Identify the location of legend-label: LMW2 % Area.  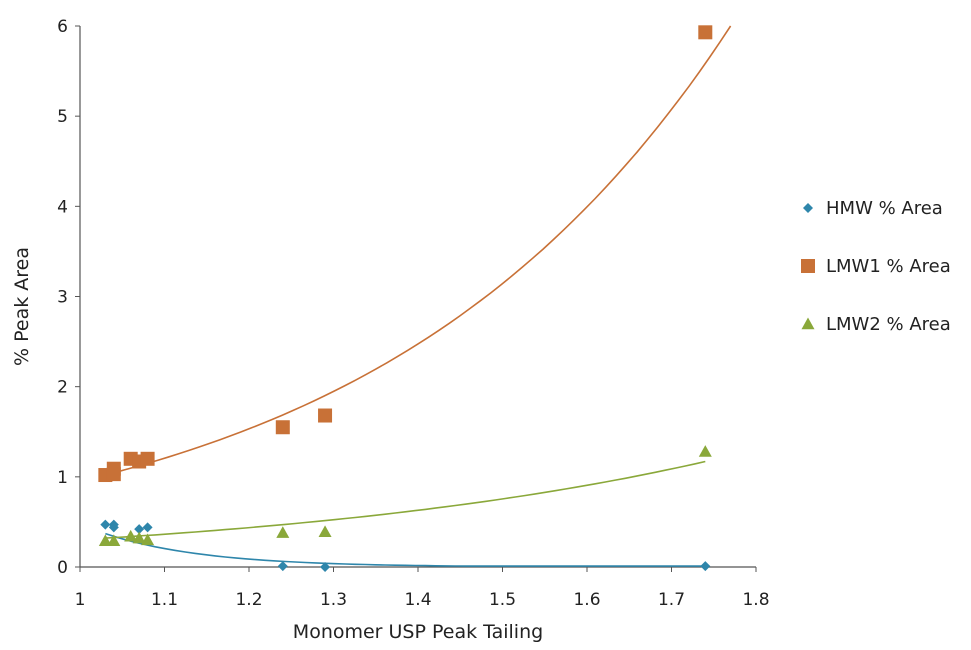
(888, 324).